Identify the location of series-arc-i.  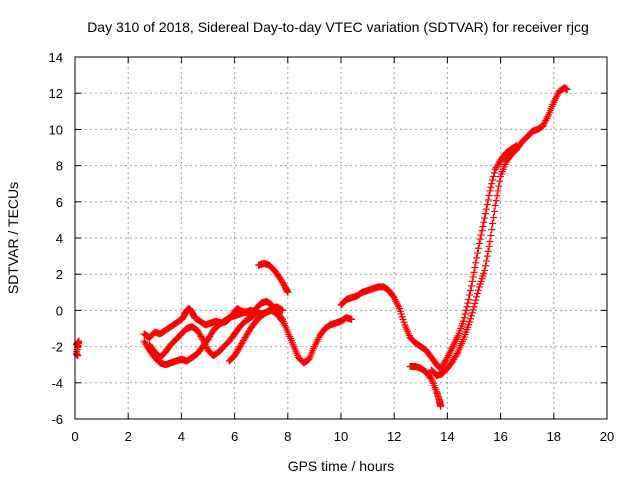
(479, 256).